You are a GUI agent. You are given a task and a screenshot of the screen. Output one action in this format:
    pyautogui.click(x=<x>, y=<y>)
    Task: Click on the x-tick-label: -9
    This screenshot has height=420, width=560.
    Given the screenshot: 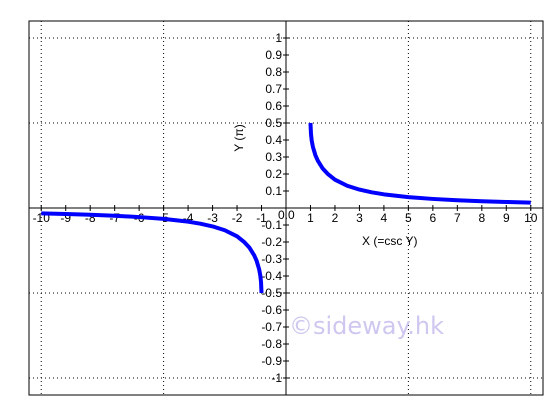 What is the action you would take?
    pyautogui.click(x=65, y=218)
    